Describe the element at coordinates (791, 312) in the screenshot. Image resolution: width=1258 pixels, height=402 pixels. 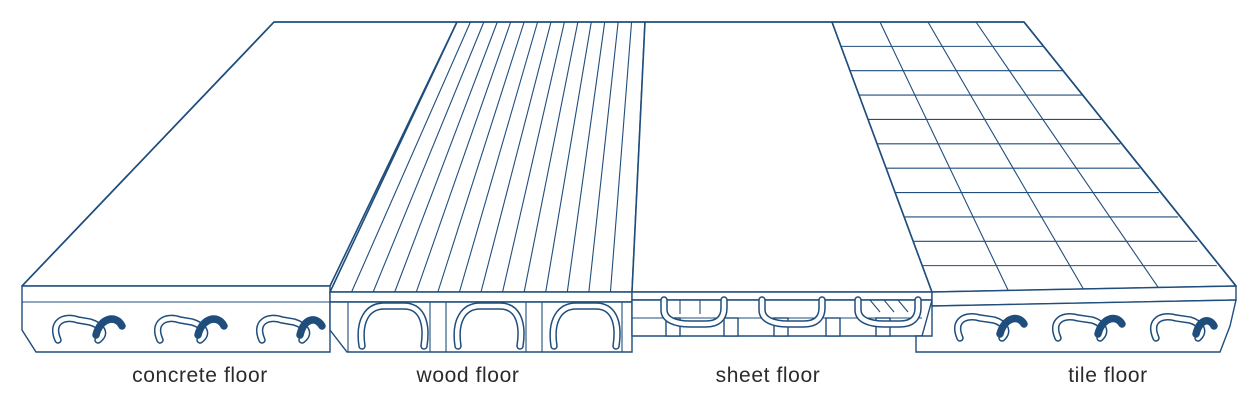
I see `sheet-heating-pipes` at that location.